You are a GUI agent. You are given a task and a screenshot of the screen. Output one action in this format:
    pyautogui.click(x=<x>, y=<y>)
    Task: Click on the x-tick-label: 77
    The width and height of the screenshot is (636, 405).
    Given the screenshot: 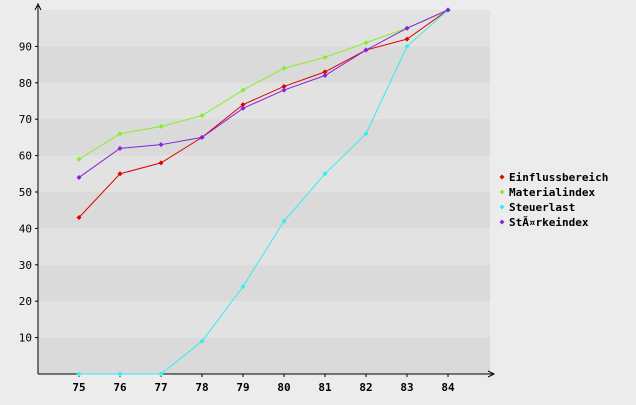 What is the action you would take?
    pyautogui.click(x=160, y=387)
    